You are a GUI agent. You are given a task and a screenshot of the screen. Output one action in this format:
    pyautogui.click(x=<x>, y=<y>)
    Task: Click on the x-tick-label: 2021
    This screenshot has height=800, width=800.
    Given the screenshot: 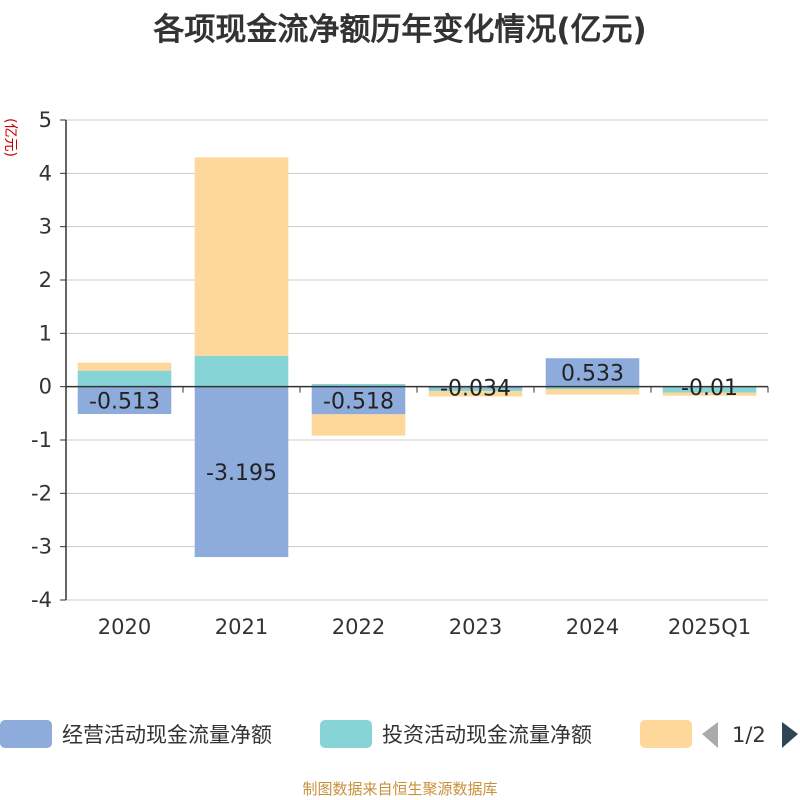 What is the action you would take?
    pyautogui.click(x=241, y=627)
    